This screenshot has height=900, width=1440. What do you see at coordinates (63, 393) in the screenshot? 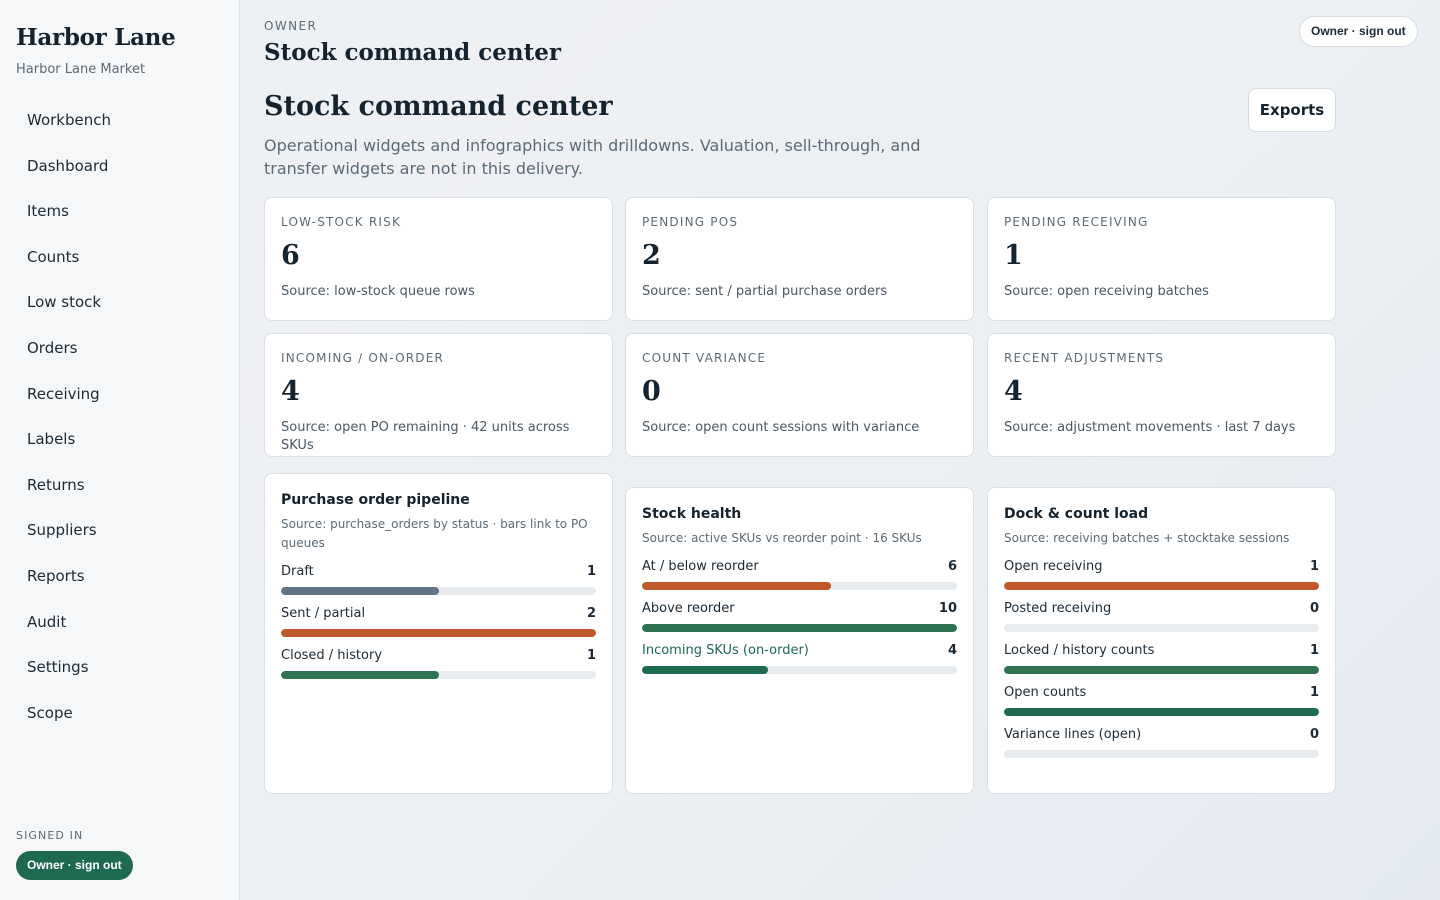
I see `sidebar-item-receiving: Receiving` at bounding box center [63, 393].